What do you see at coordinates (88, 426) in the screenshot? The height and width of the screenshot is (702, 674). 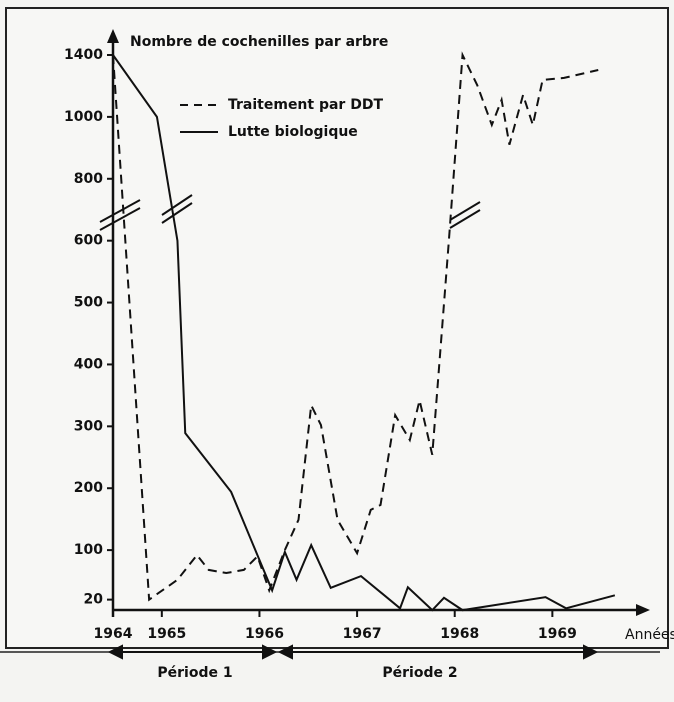 I see `y-tick-label: 300` at bounding box center [88, 426].